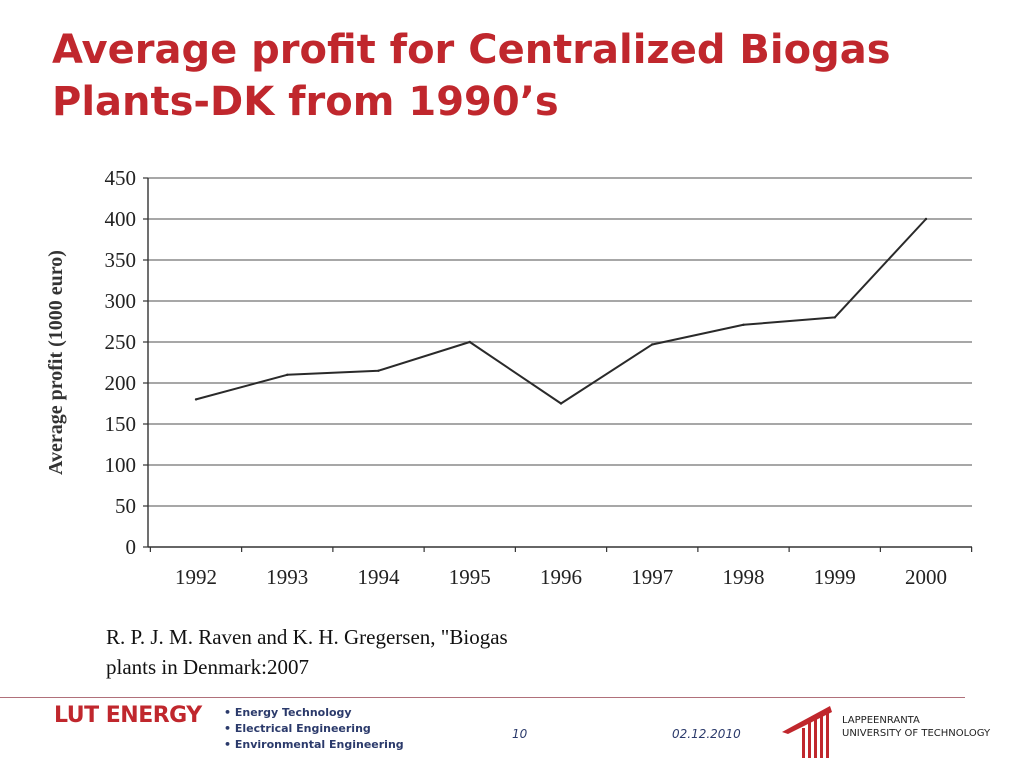 The height and width of the screenshot is (768, 1024). I want to click on x-tick-label: 1997, so click(652, 577).